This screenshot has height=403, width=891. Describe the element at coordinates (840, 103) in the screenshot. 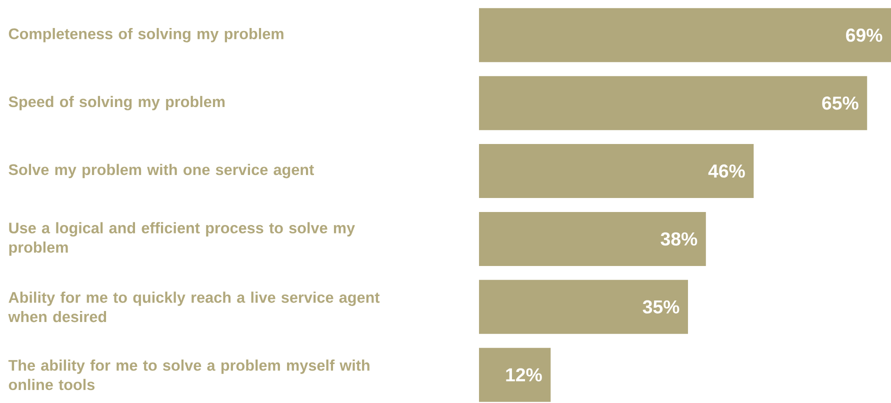

I see `data-label: 65%` at that location.